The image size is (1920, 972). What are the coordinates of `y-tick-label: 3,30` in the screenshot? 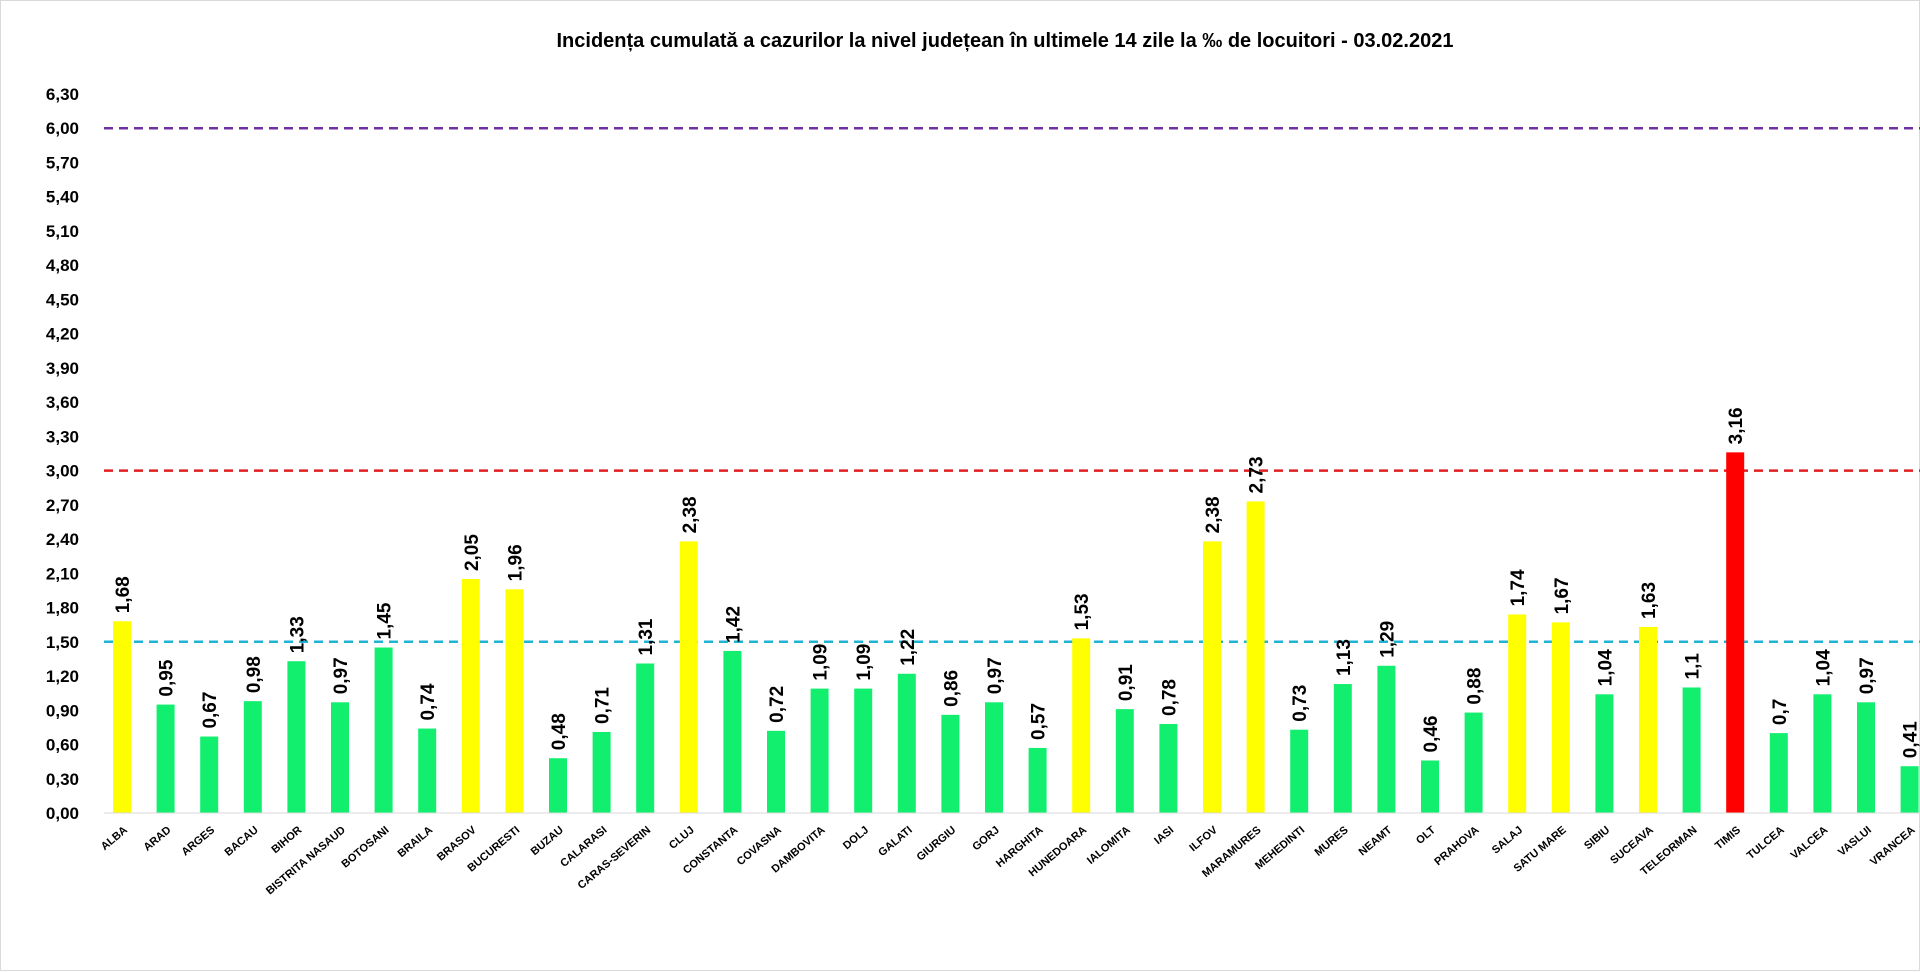 It's located at (62, 436).